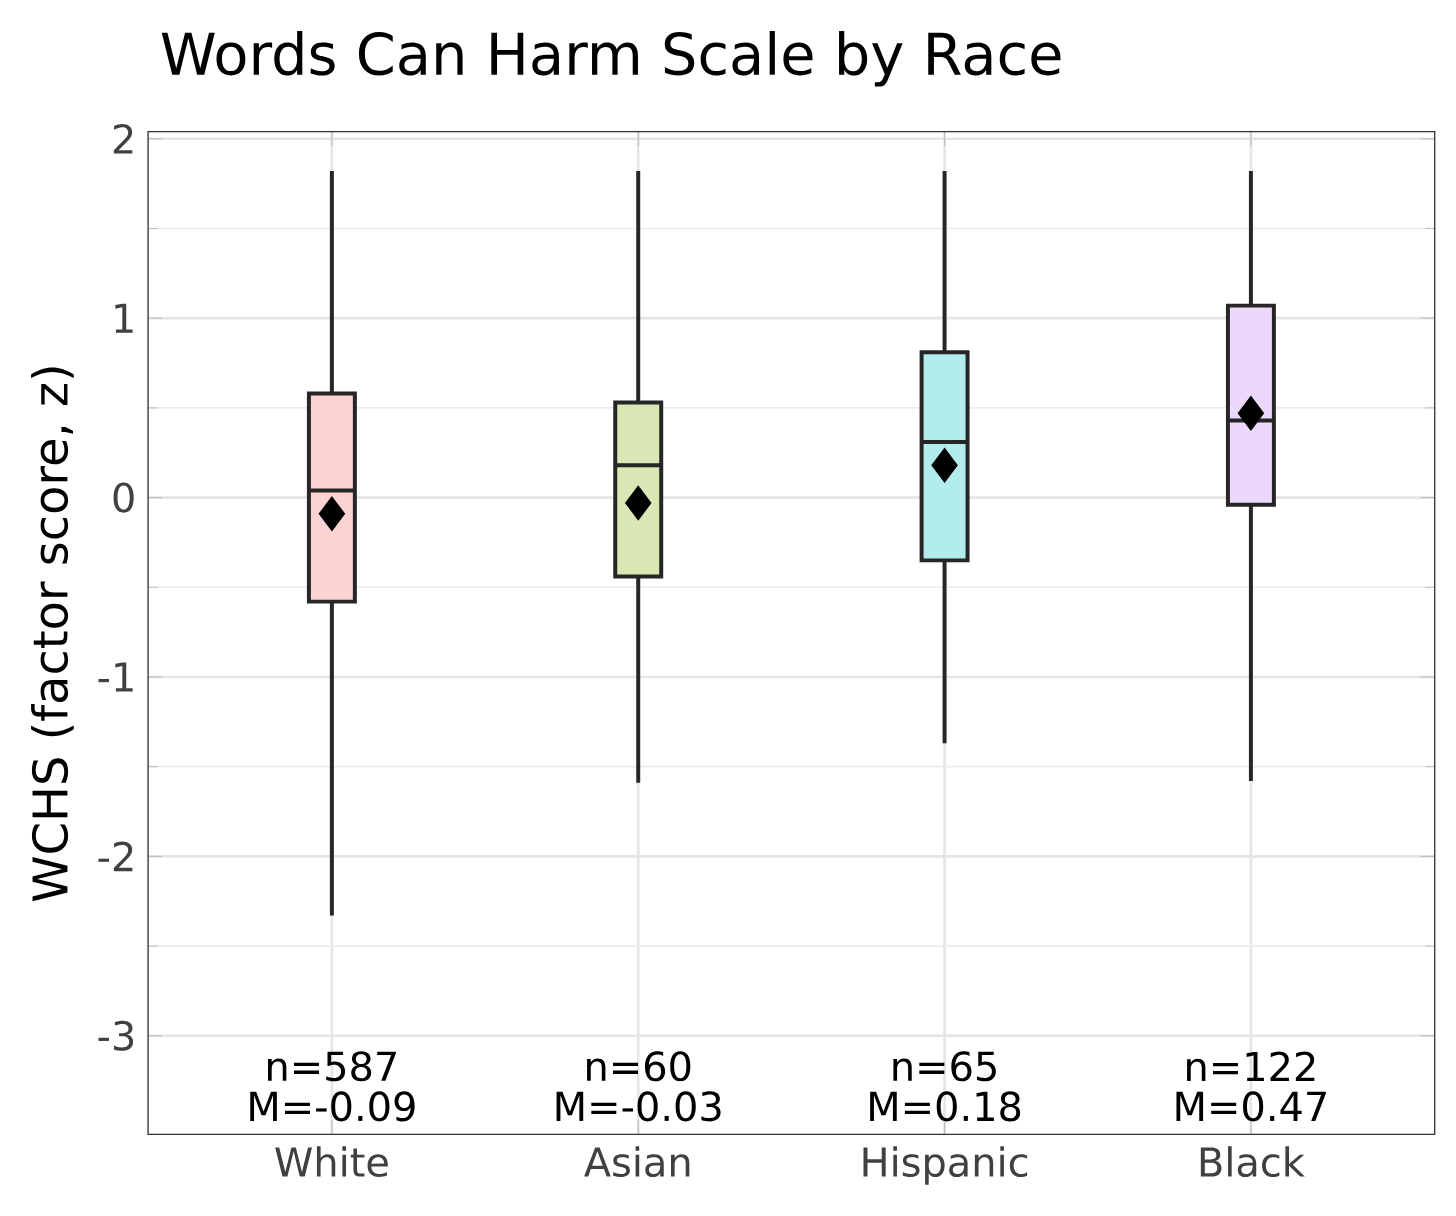 The image size is (1456, 1216). I want to click on y-tick-label: -3, so click(116, 1035).